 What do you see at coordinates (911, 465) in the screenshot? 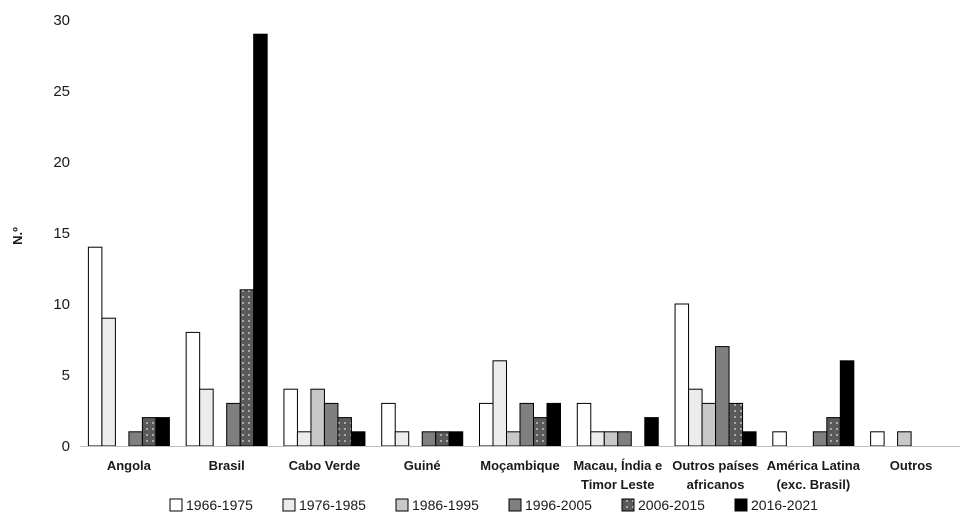
I see `category-label: Outros` at bounding box center [911, 465].